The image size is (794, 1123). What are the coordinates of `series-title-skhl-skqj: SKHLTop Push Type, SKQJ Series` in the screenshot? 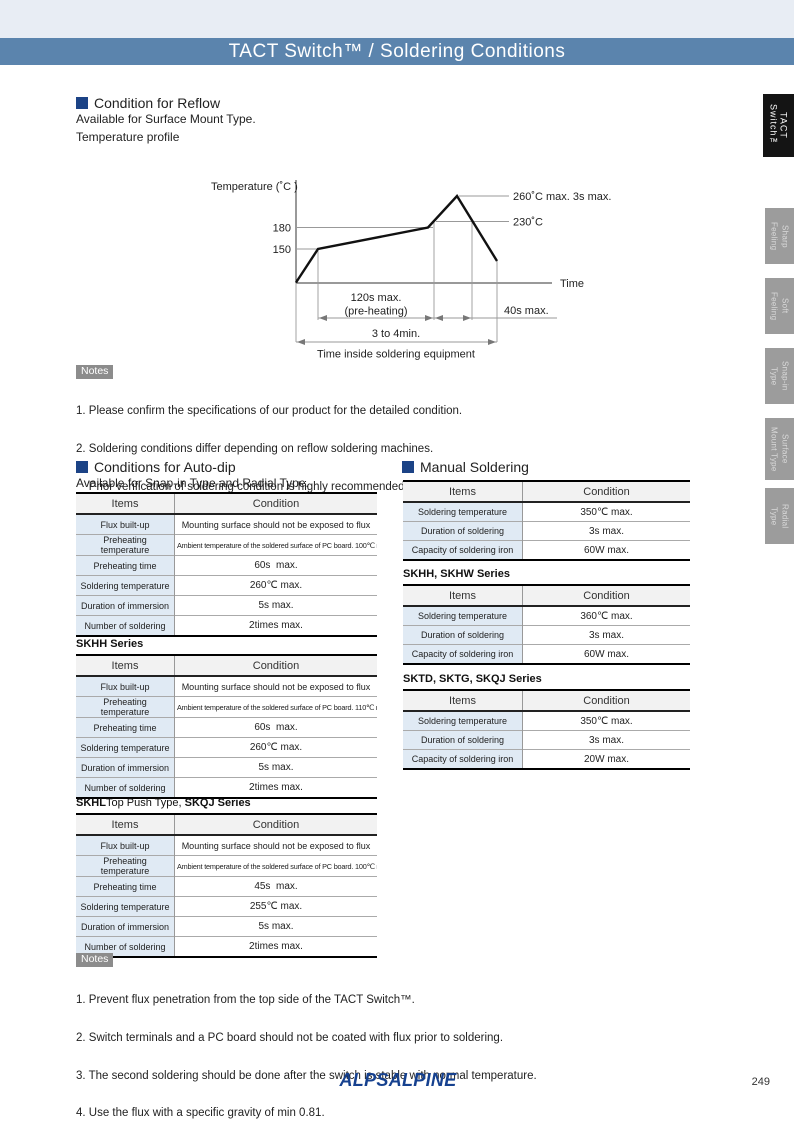 It's located at (163, 803).